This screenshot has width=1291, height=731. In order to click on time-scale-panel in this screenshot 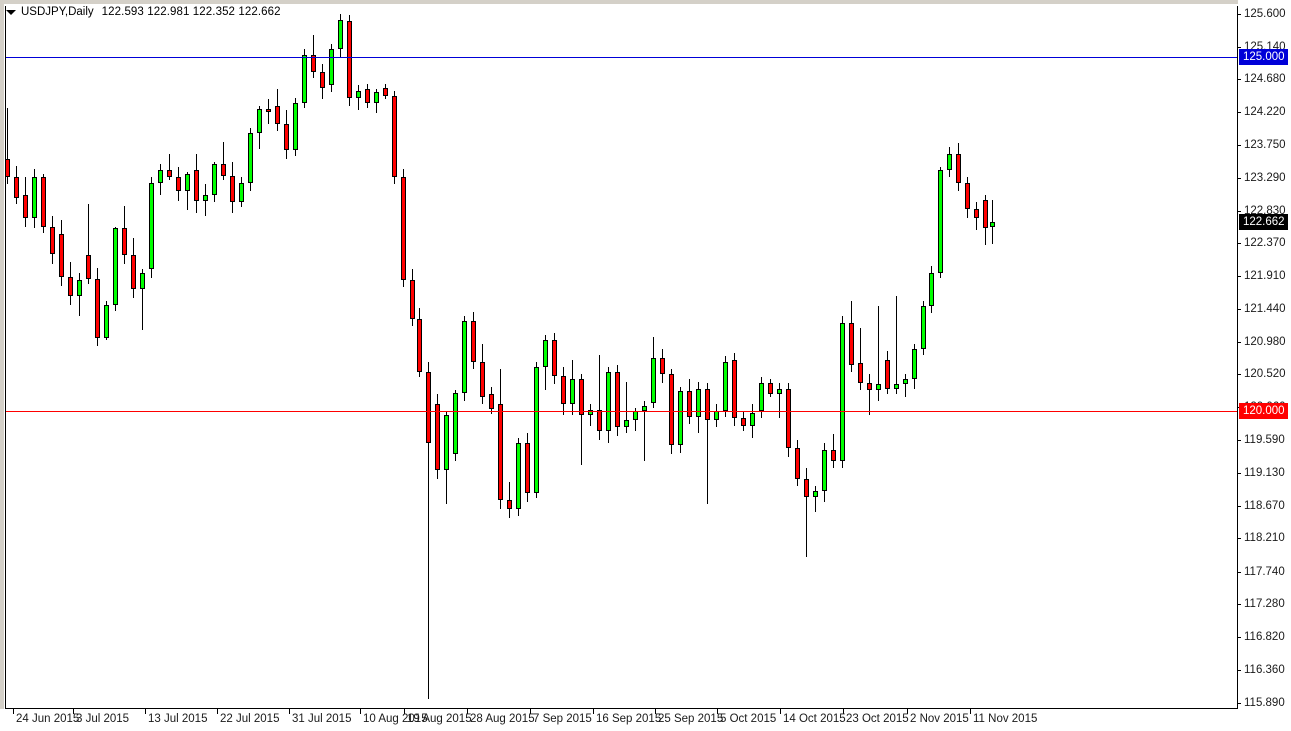, I will do `click(645, 720)`.